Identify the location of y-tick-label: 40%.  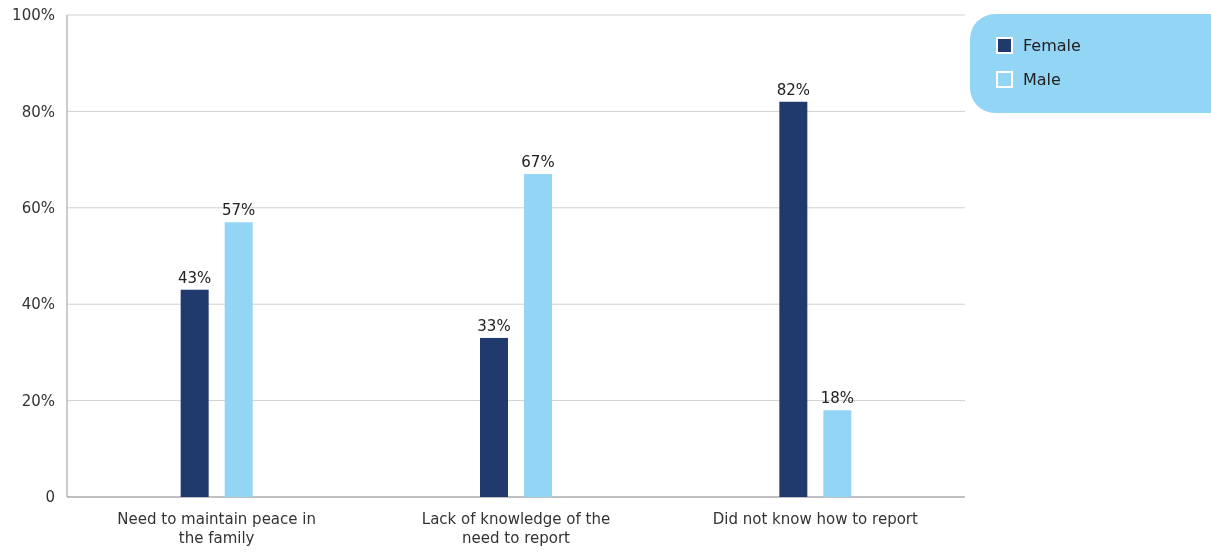
(38, 304).